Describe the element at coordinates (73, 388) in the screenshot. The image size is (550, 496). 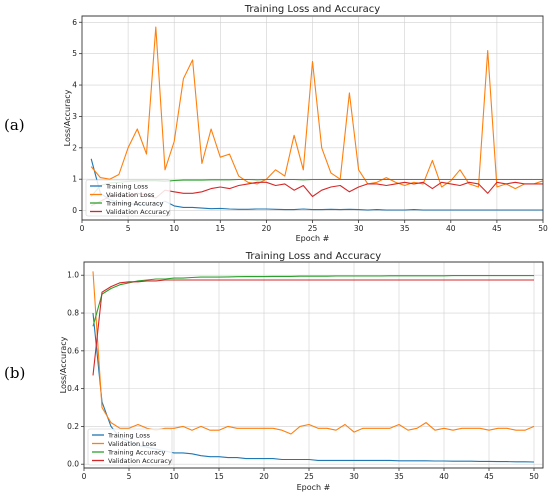
I see `y-tick-label: 0.4` at that location.